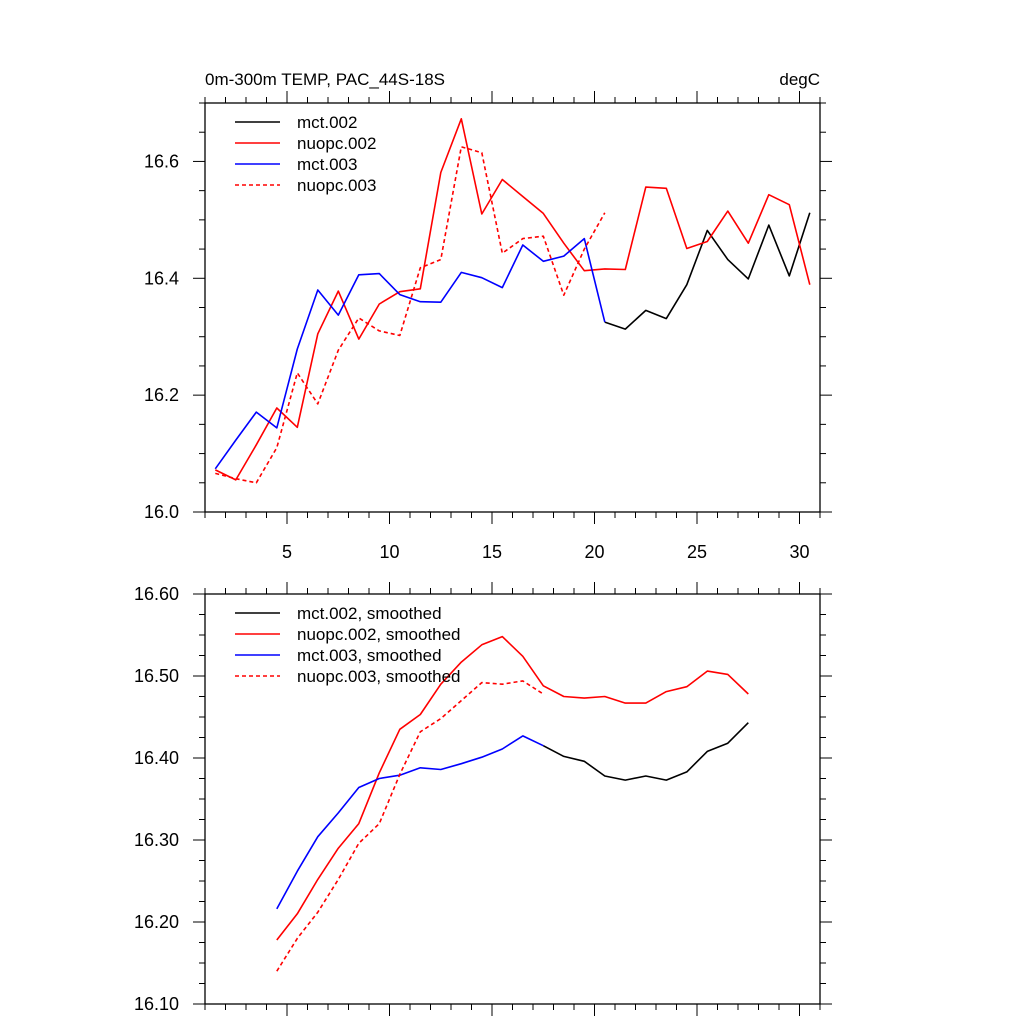 The image size is (1024, 1024). What do you see at coordinates (389, 552) in the screenshot?
I see `x-tick-label: 10` at bounding box center [389, 552].